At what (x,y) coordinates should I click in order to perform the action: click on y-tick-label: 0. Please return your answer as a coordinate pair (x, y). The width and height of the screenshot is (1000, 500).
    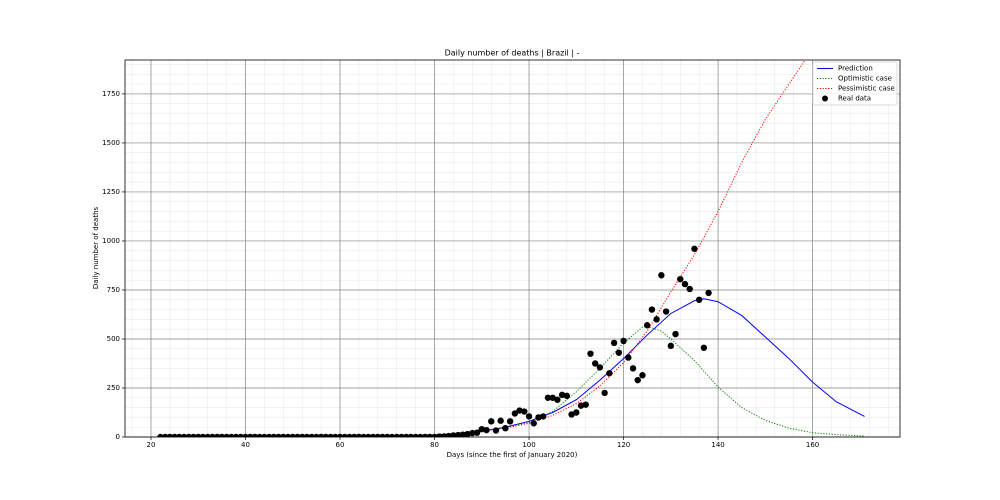
    Looking at the image, I should click on (118, 437).